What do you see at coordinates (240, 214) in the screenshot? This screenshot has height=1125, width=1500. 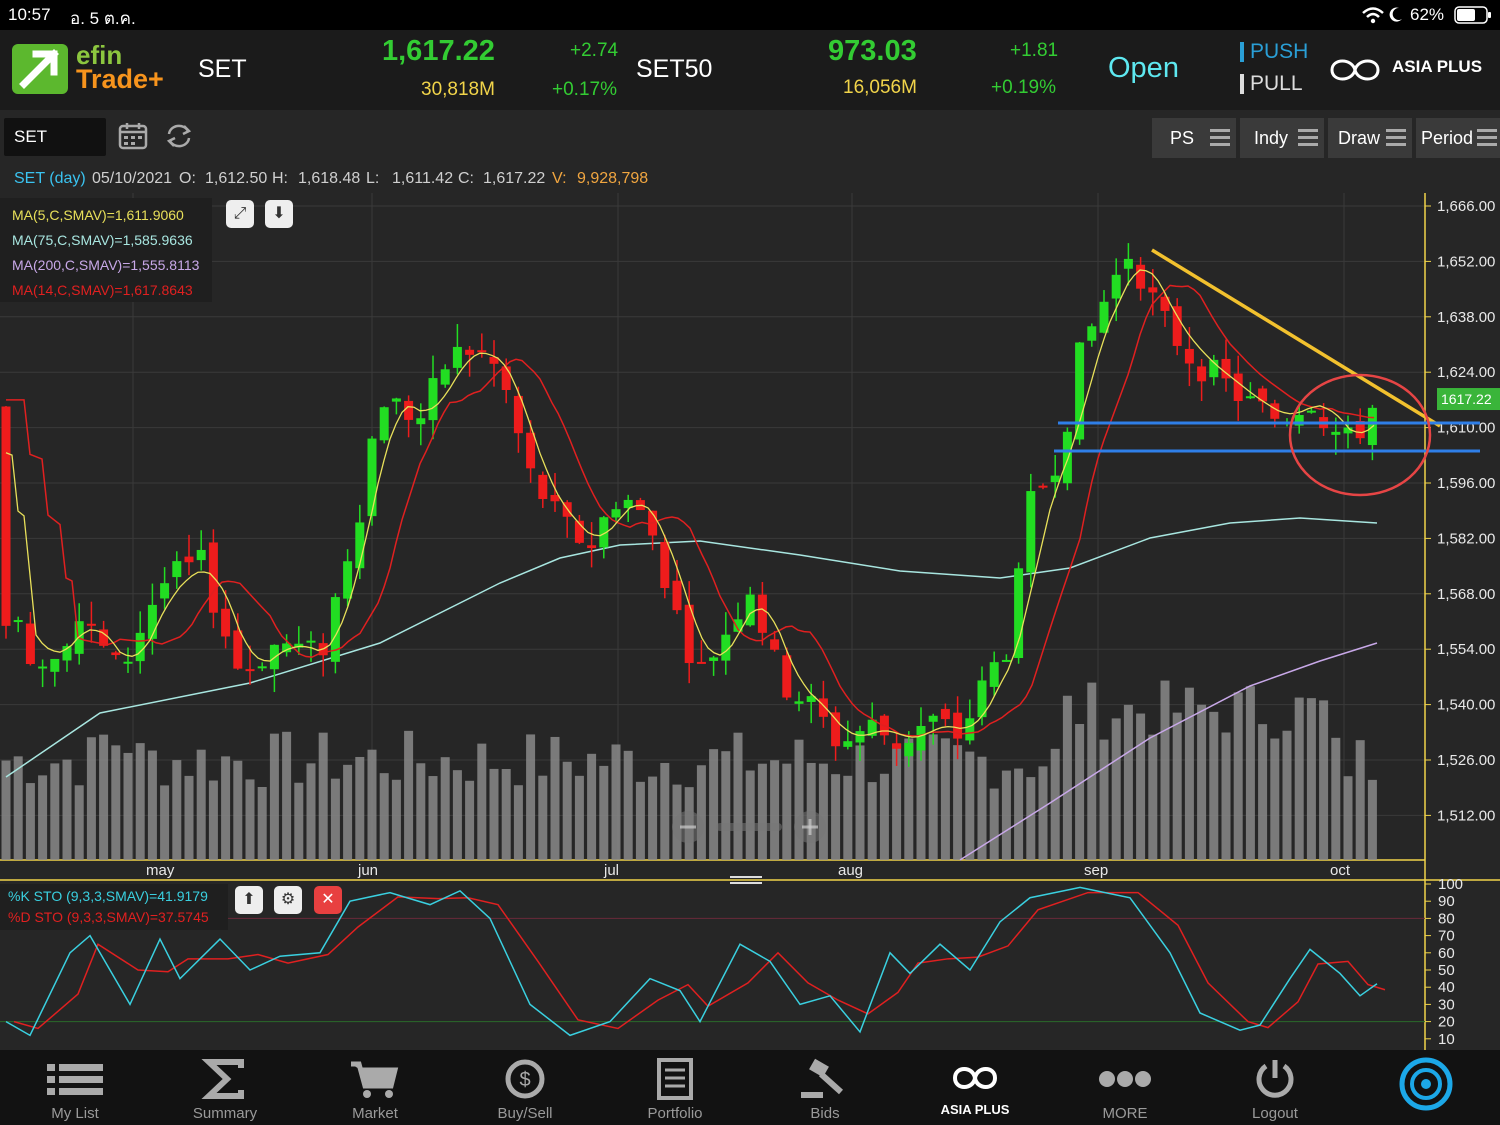 I see `expand-icon: ⤢` at bounding box center [240, 214].